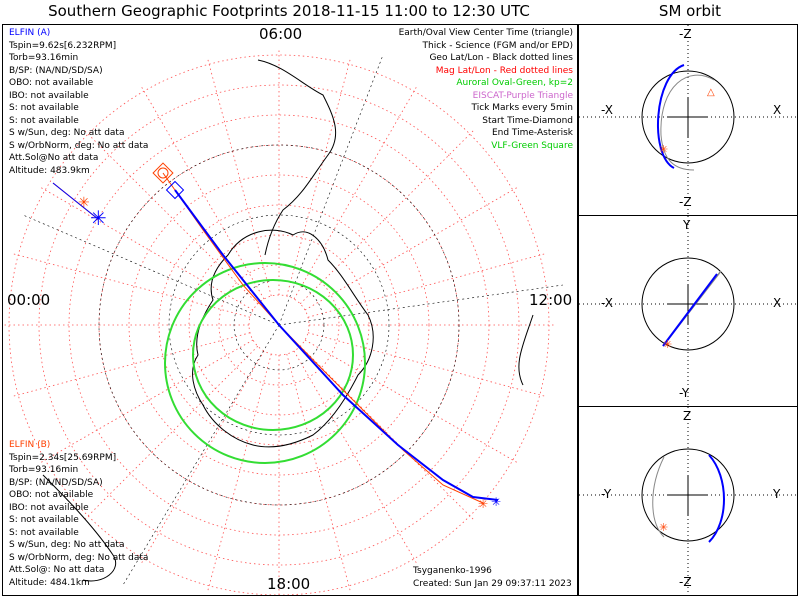 The image size is (800, 600). Describe the element at coordinates (526, 350) in the screenshot. I see `africa-coastline` at that location.